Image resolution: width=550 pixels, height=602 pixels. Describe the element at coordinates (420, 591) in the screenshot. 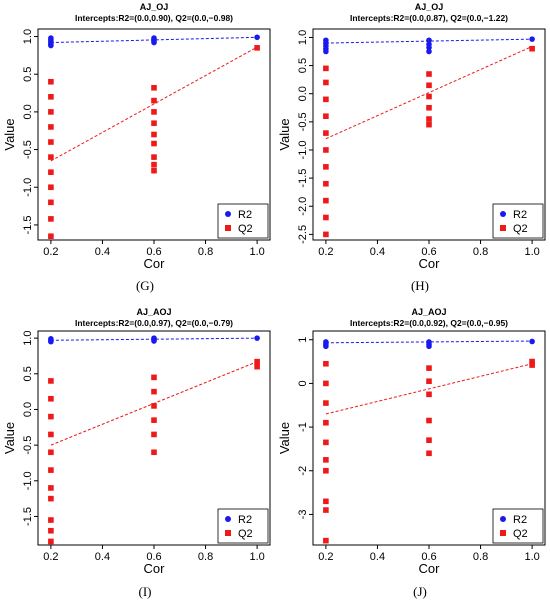

I see `caption-j: (J)` at that location.